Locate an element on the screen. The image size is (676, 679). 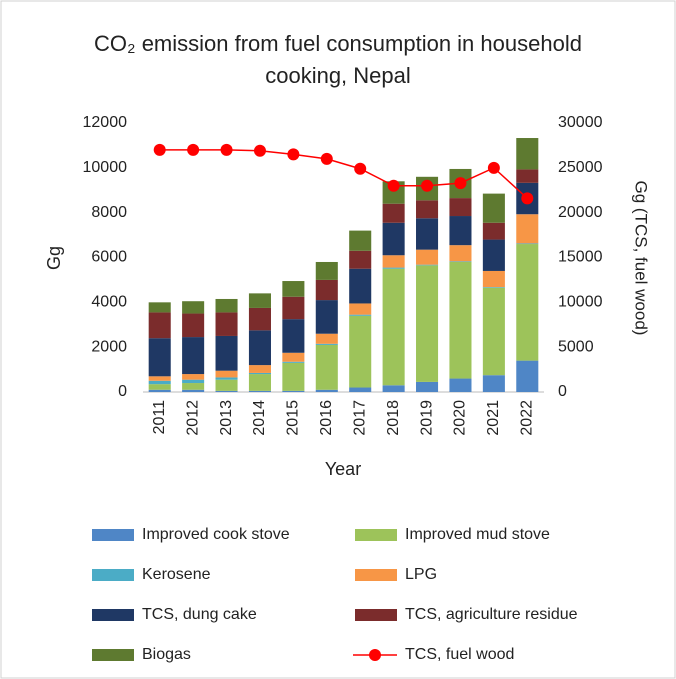
y2-axis-label: Gg (TCS, fuel wood) is located at coordinates (641, 258).